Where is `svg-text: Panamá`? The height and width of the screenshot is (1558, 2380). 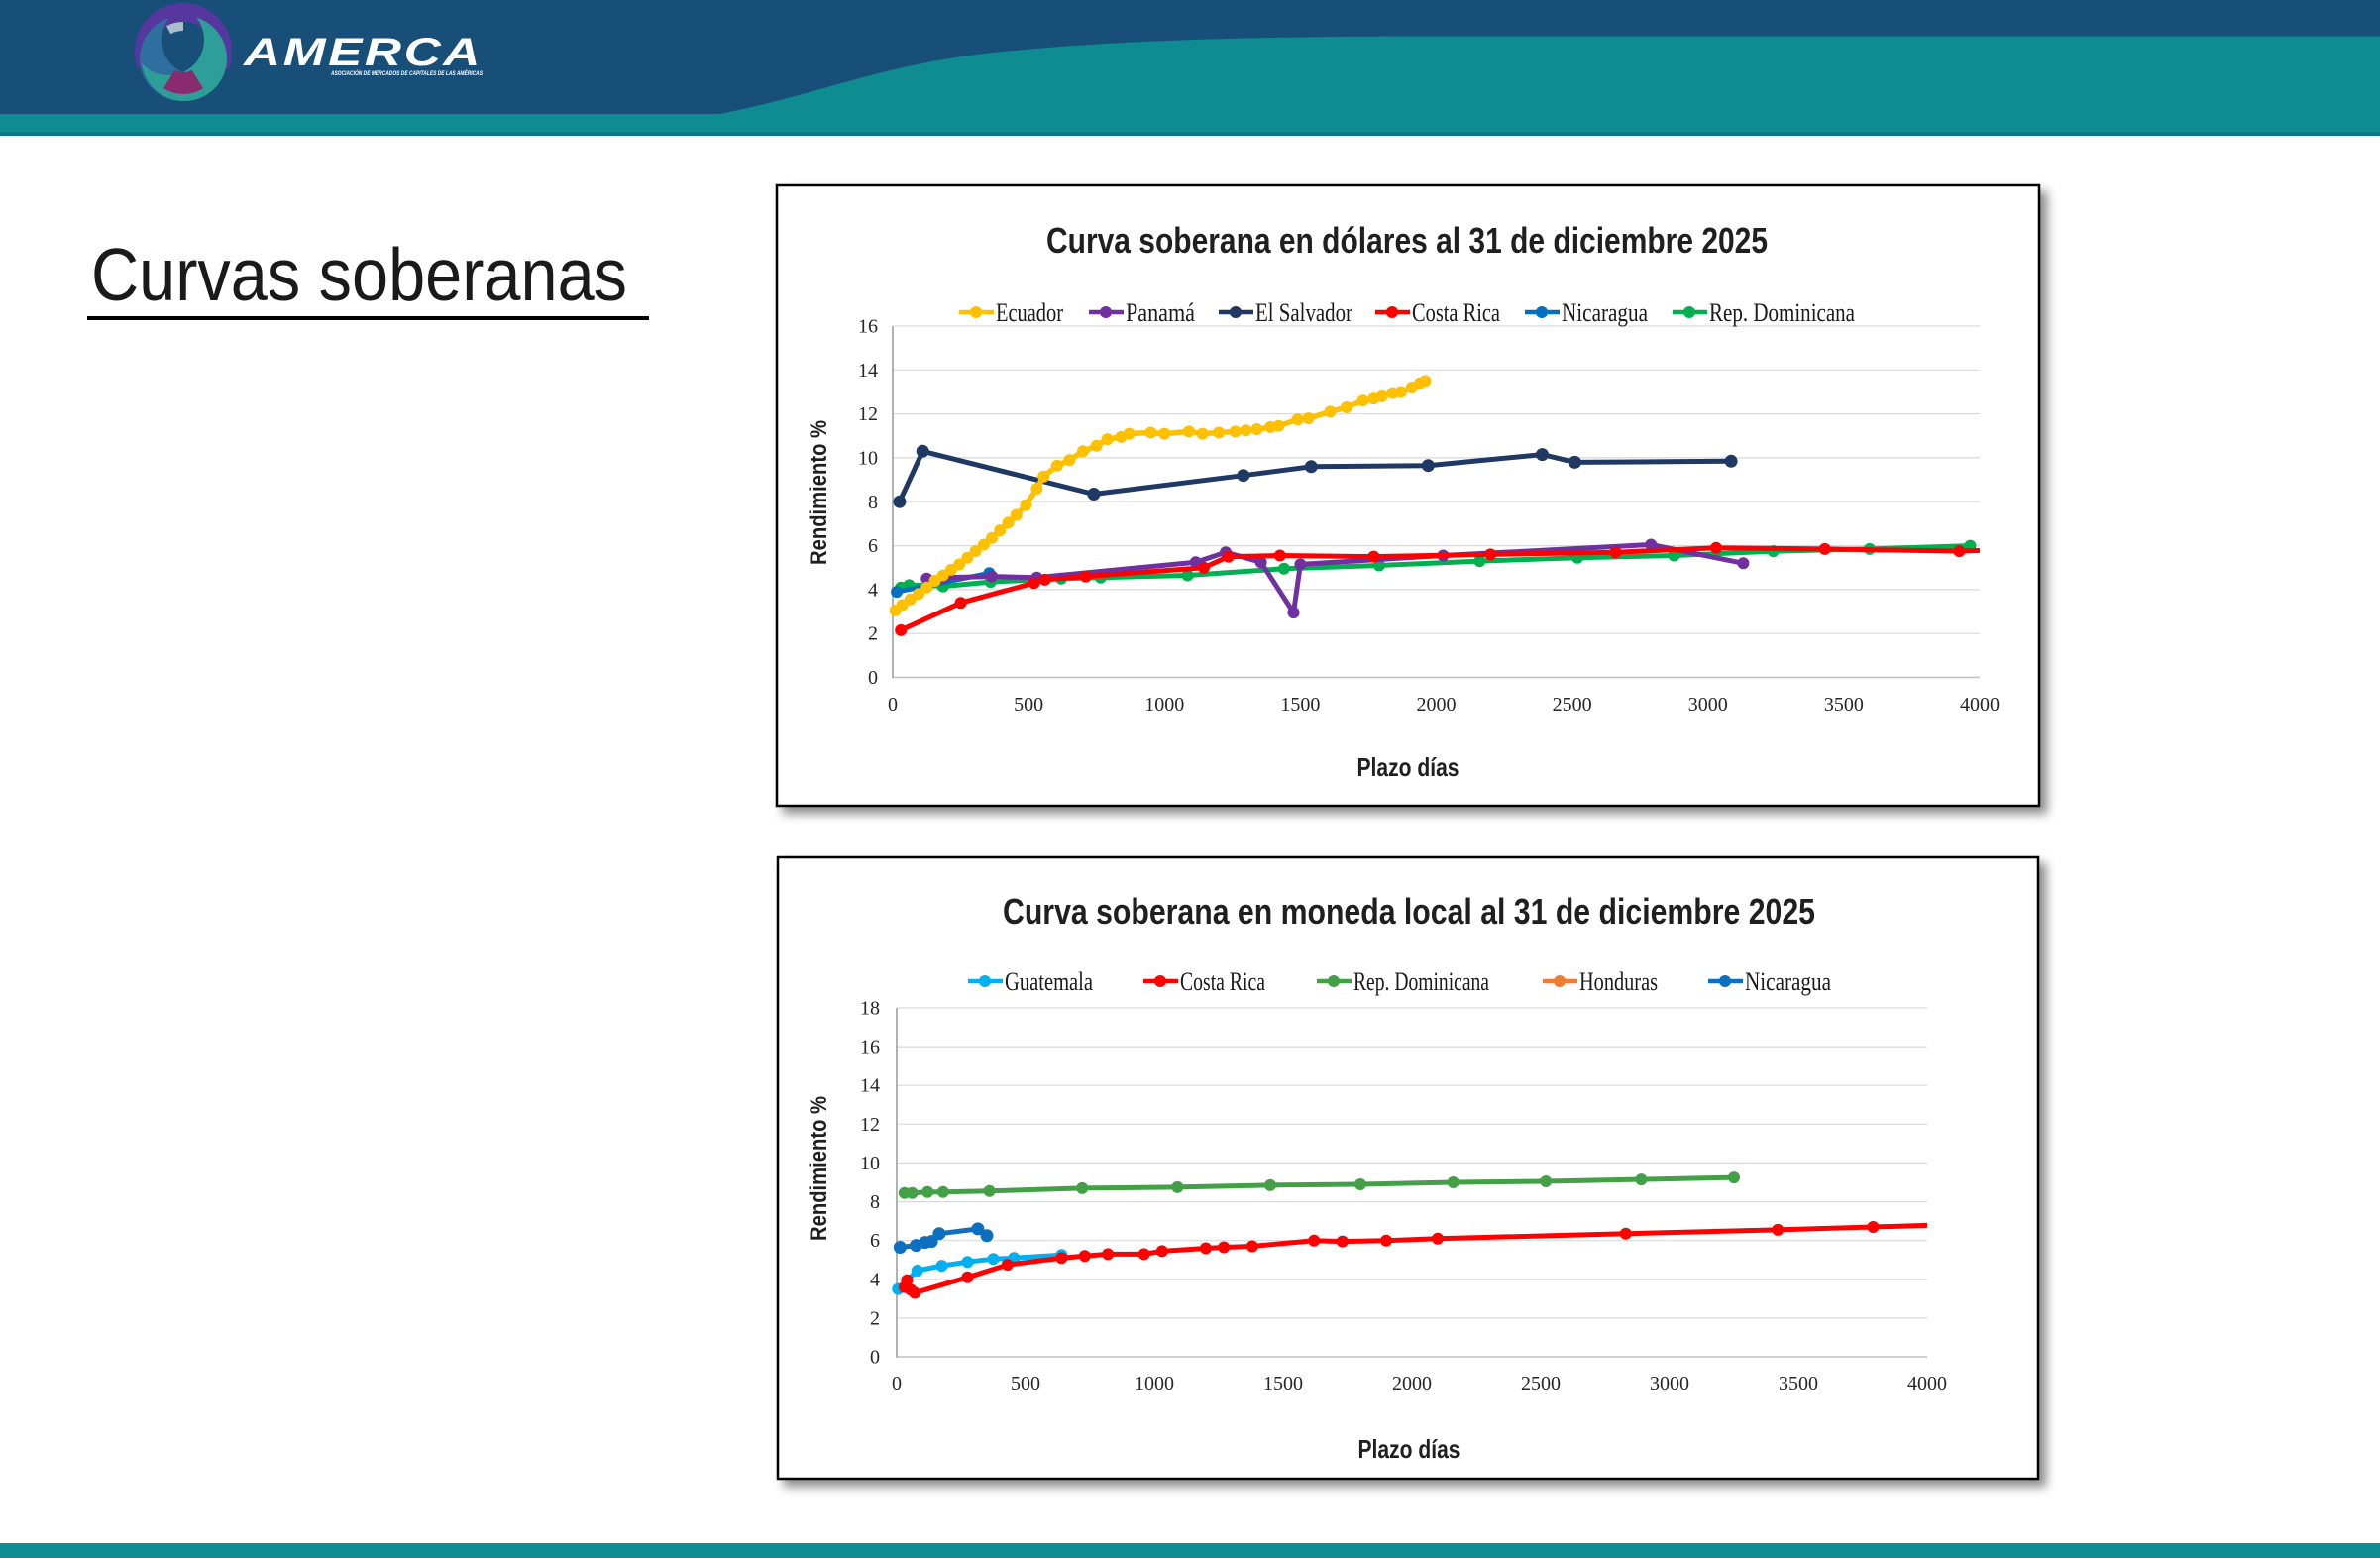
svg-text: Panamá is located at coordinates (1160, 312).